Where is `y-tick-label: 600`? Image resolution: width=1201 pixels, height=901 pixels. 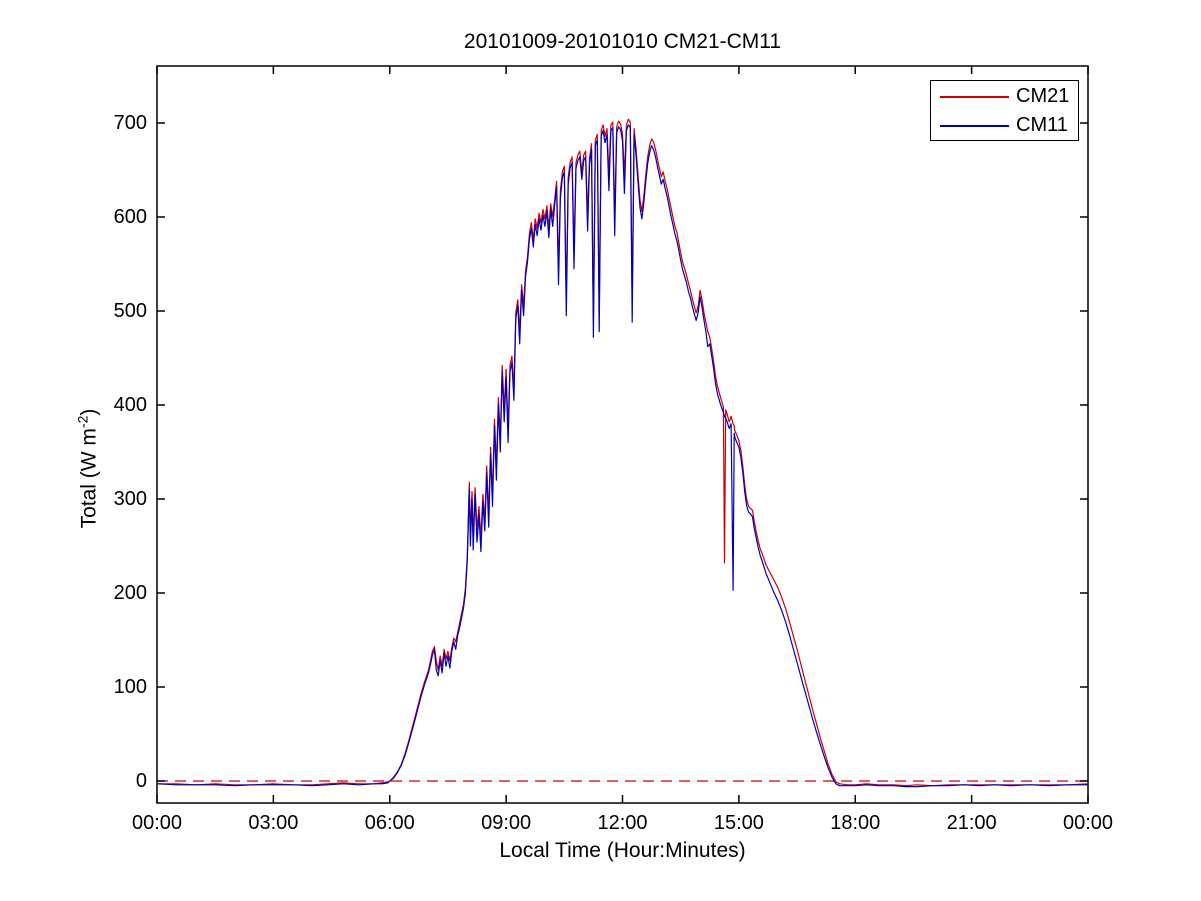
y-tick-label: 600 is located at coordinates (130, 217).